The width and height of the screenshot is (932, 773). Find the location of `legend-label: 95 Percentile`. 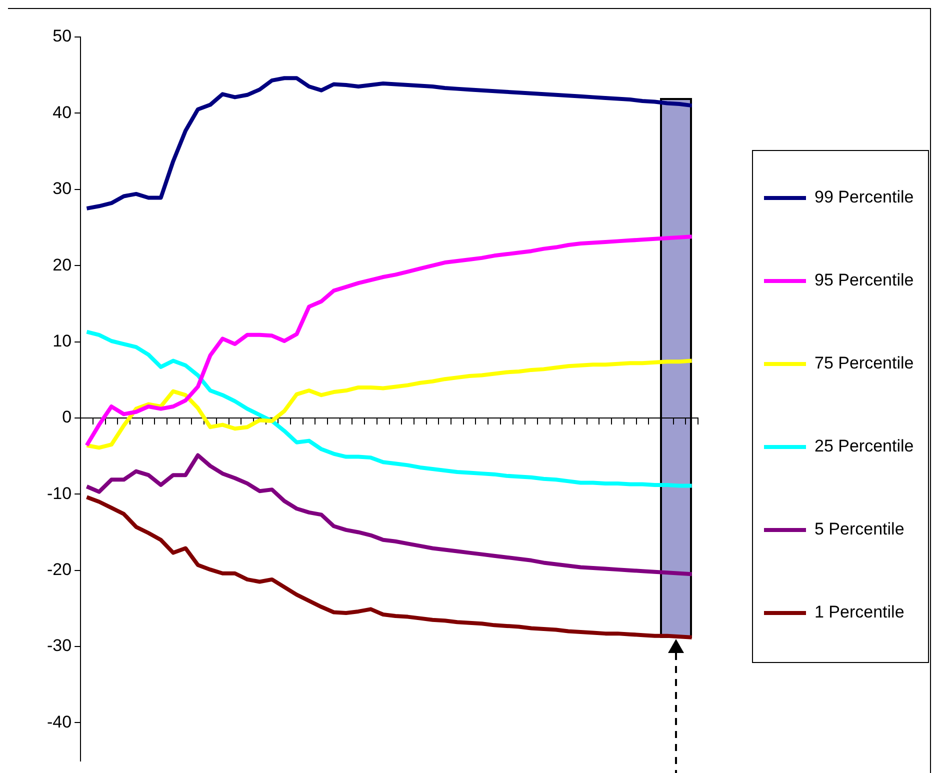

legend-label: 95 Percentile is located at coordinates (864, 280).